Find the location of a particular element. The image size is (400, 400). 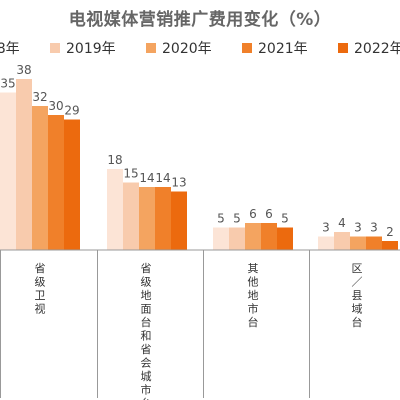

data-label: 30 is located at coordinates (55, 106).